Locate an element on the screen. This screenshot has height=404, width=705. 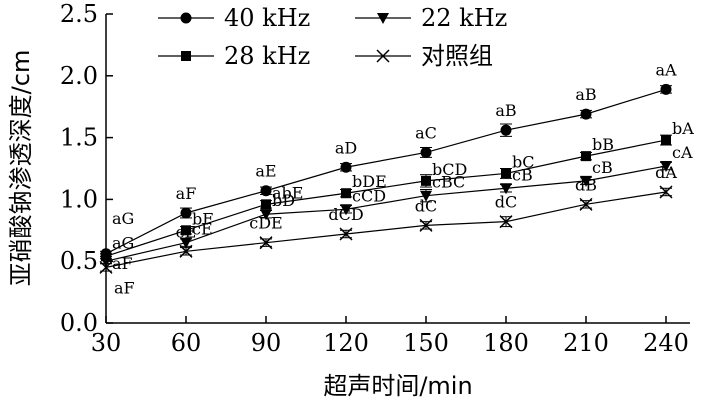
x-tick-label: 90 is located at coordinates (266, 343).